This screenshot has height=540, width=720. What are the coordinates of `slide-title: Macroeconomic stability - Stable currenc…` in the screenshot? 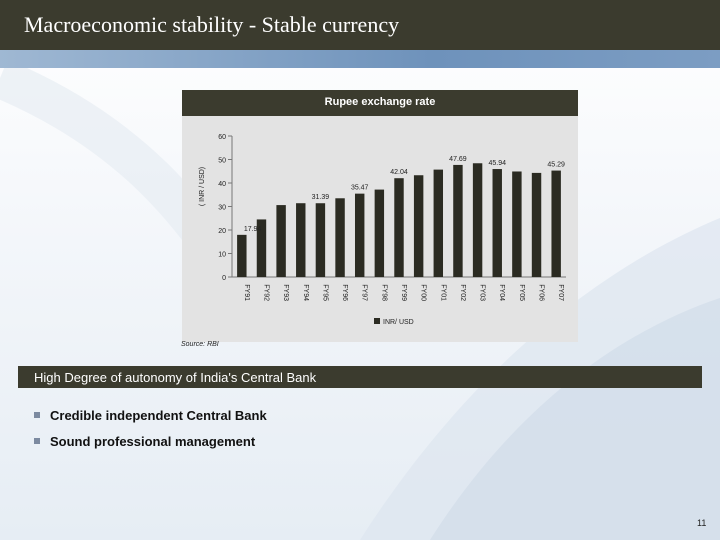 It's located at (212, 24).